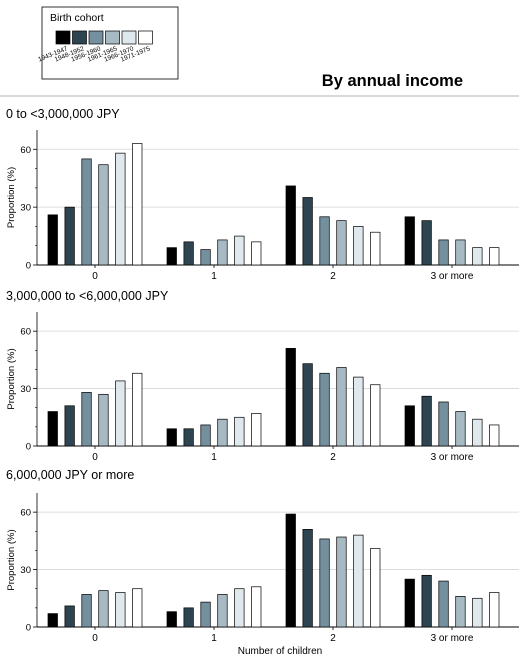 Image resolution: width=519 pixels, height=661 pixels. Describe the element at coordinates (280, 651) in the screenshot. I see `x-axis-label: Number of children` at that location.